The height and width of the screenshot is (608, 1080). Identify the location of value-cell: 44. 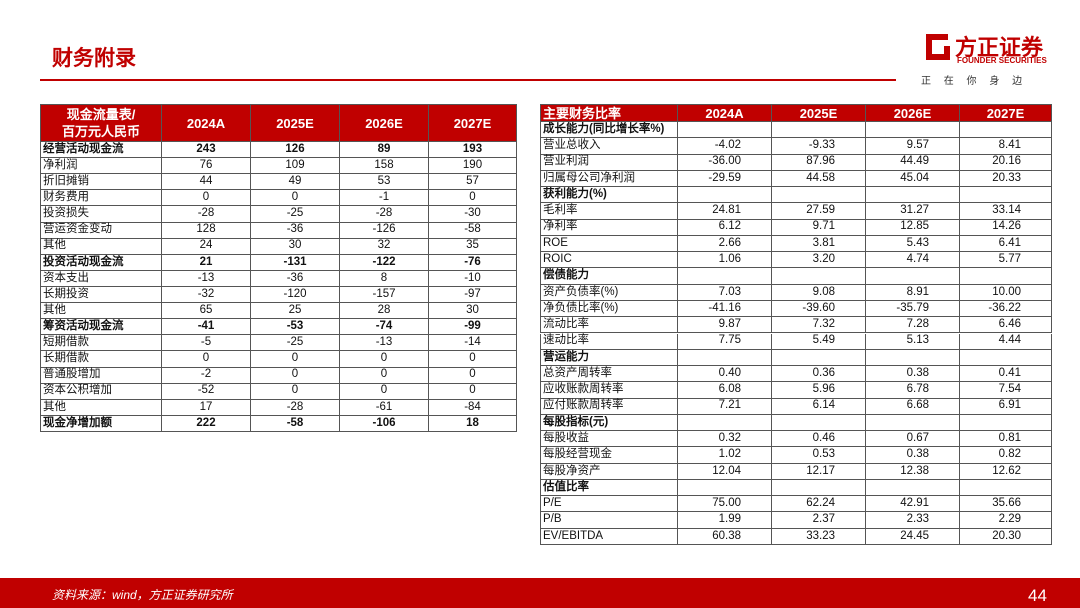
(206, 182).